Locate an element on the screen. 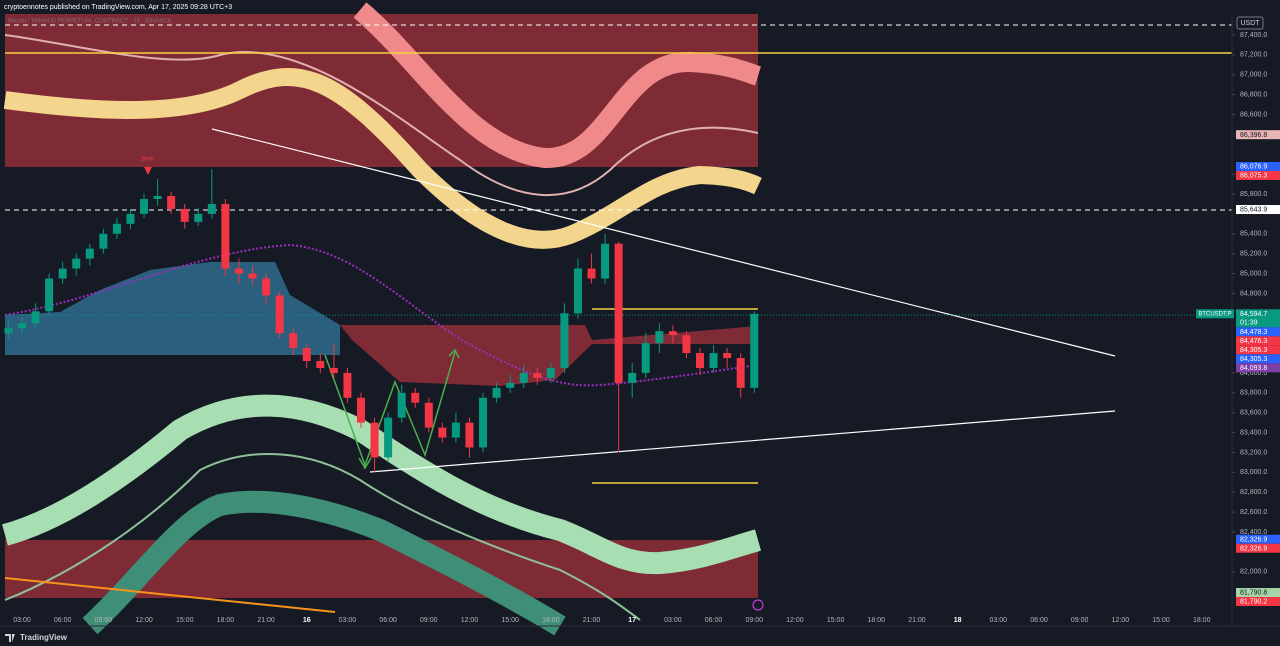  symbol-label: BTCUSDT.P is located at coordinates (1214, 315).